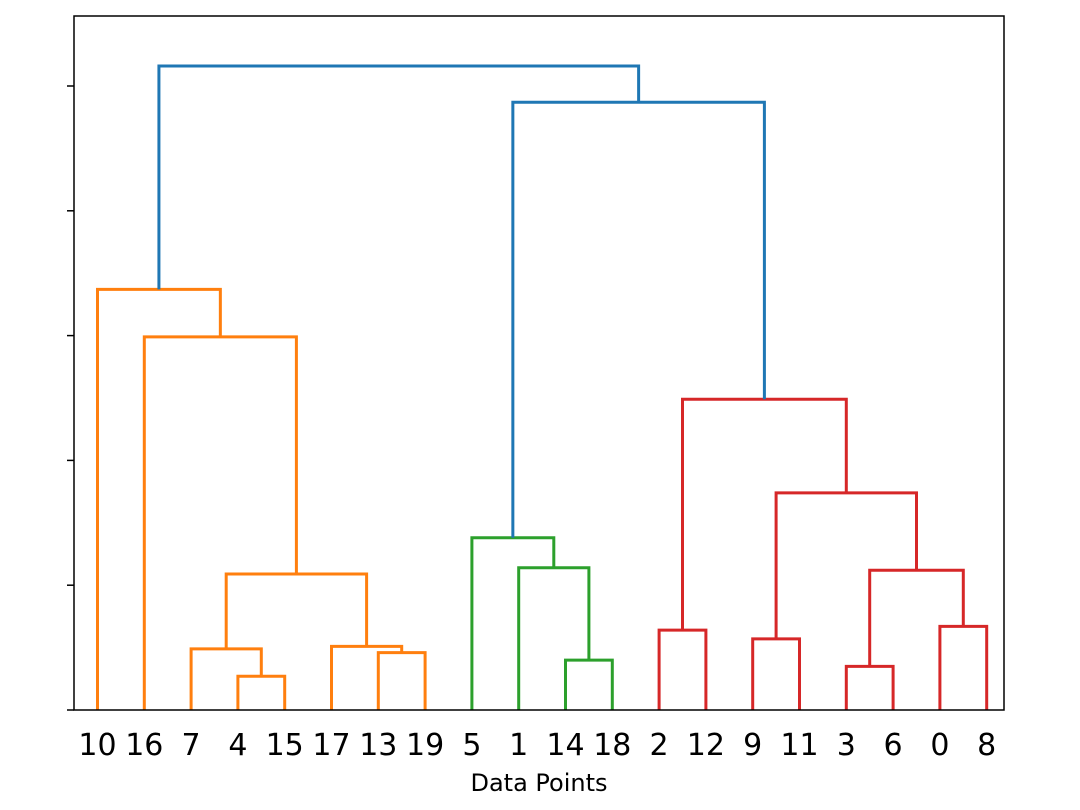 The image size is (1080, 810). What do you see at coordinates (893, 745) in the screenshot?
I see `x-tick-label-6: 6` at bounding box center [893, 745].